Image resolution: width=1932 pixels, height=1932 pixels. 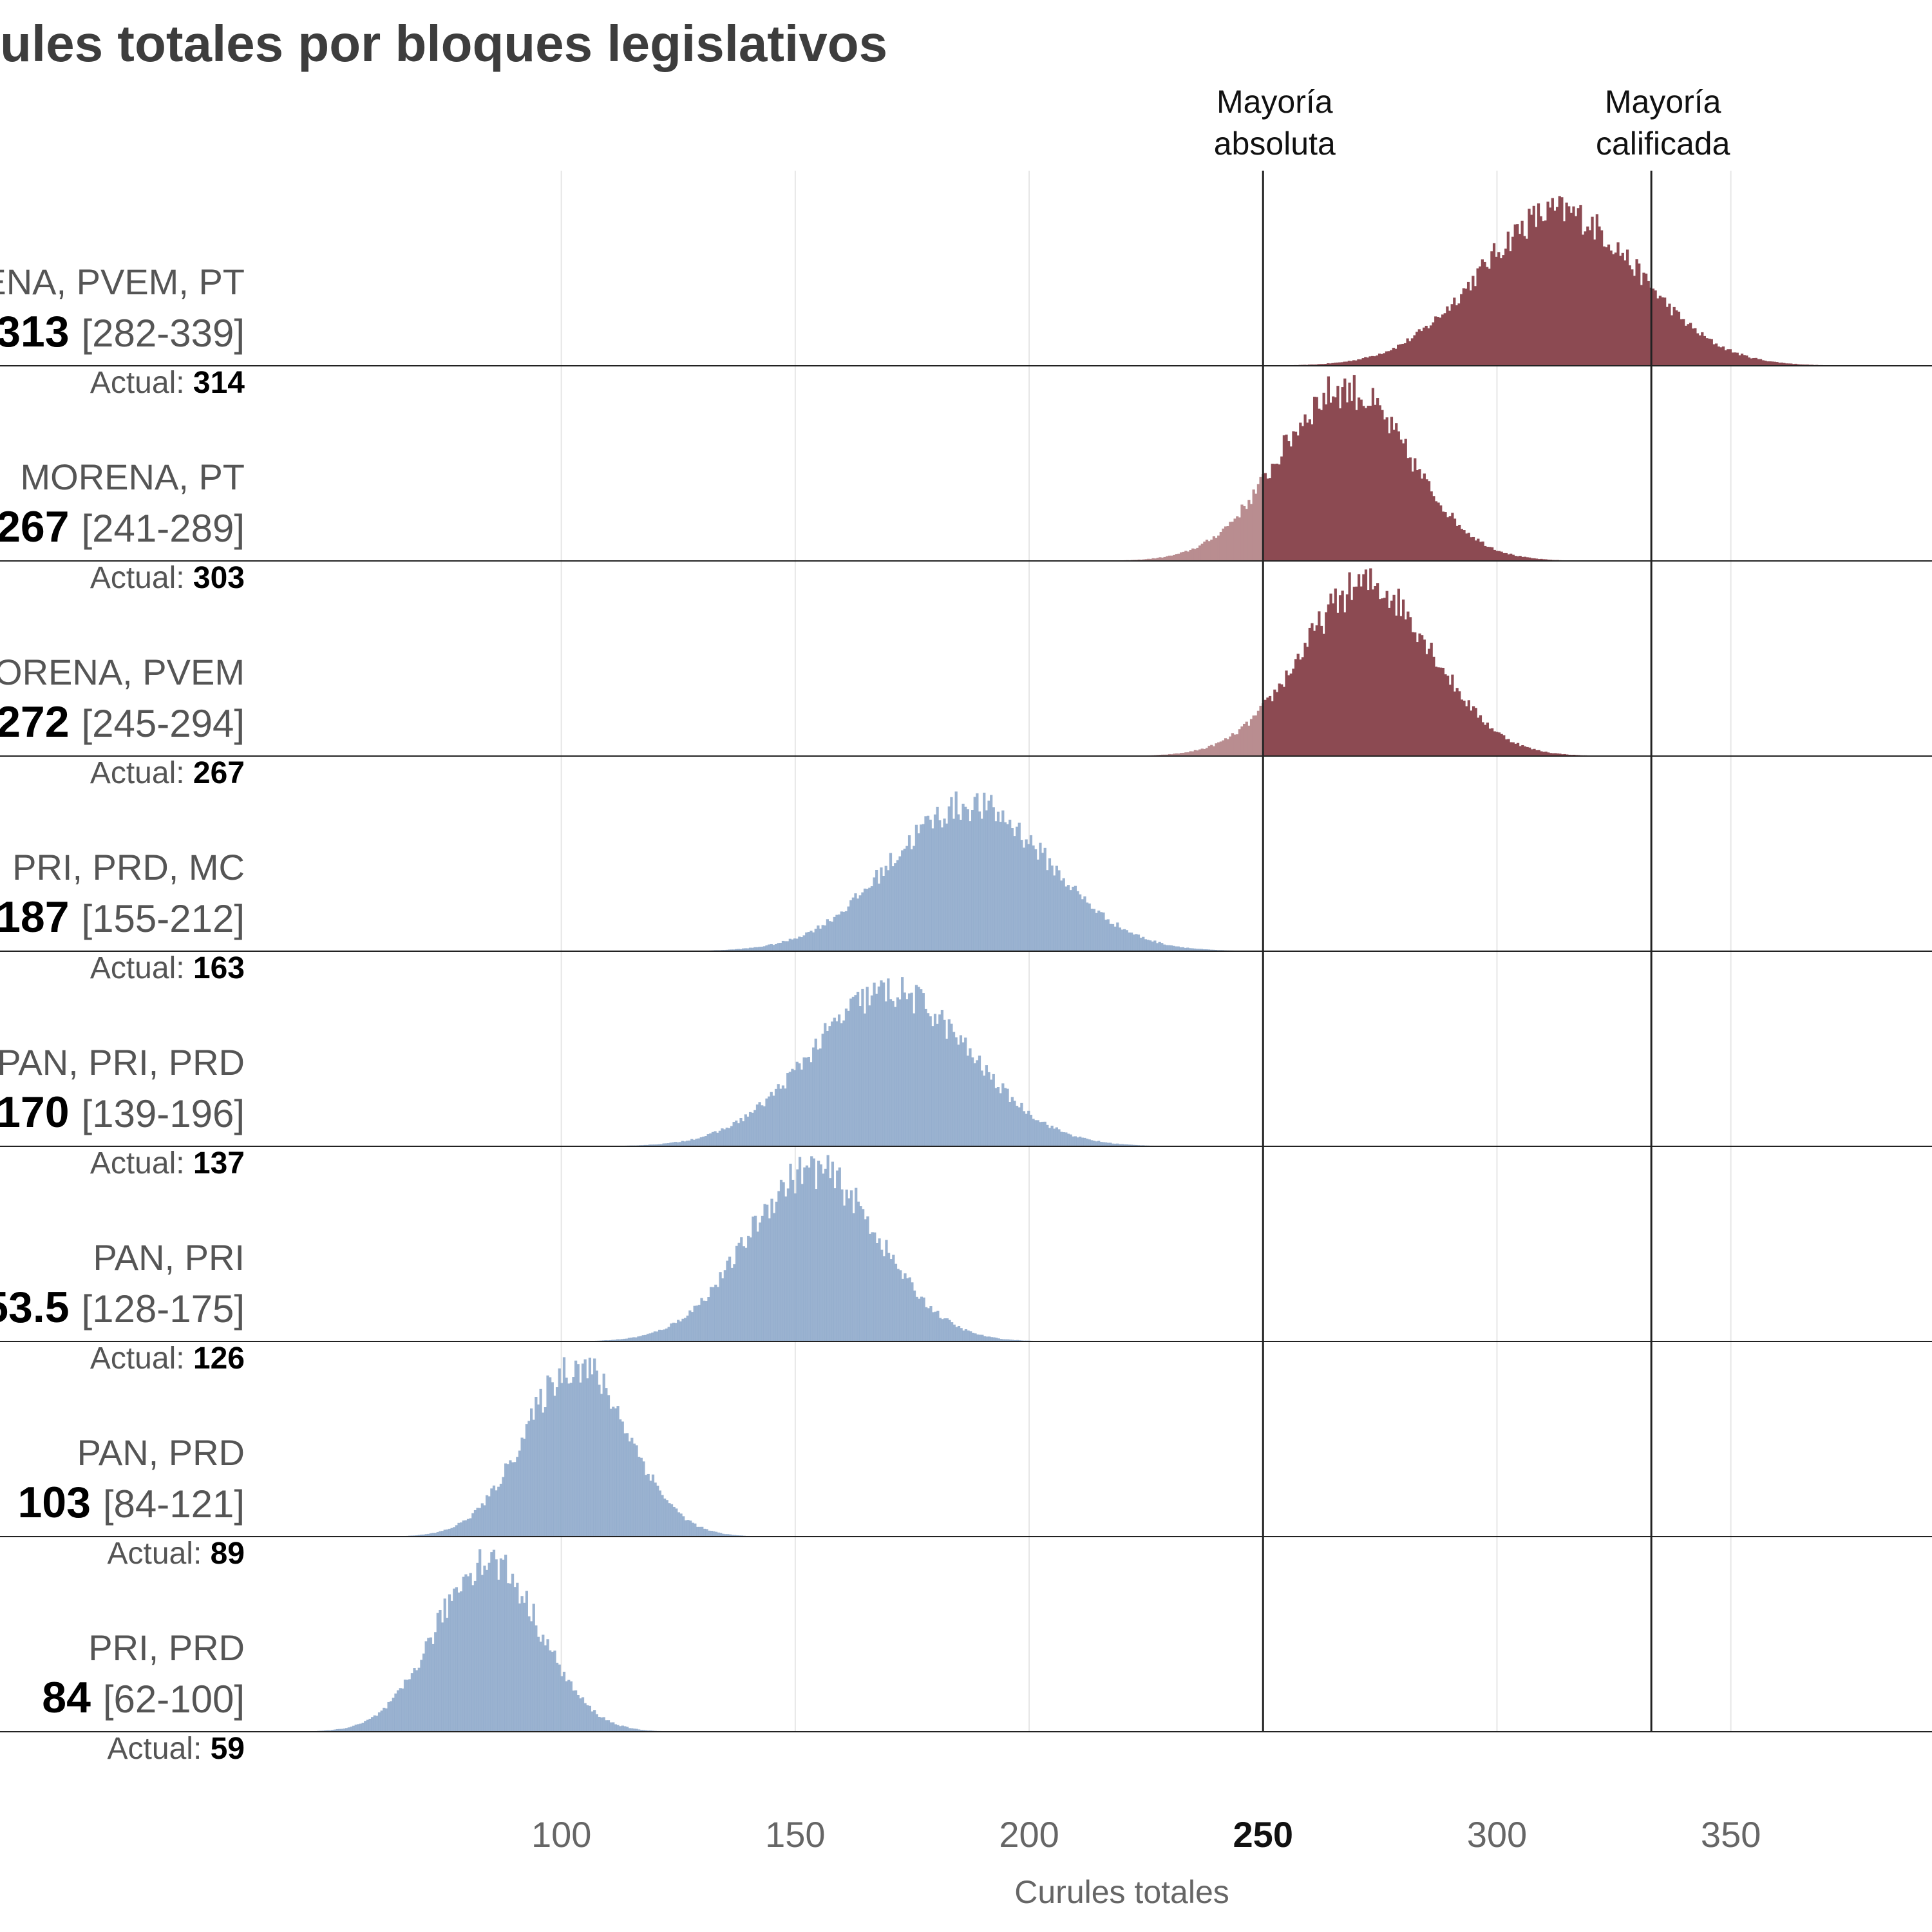 What do you see at coordinates (163, 1309) in the screenshot?
I see `bloc-interval: [128-175]` at bounding box center [163, 1309].